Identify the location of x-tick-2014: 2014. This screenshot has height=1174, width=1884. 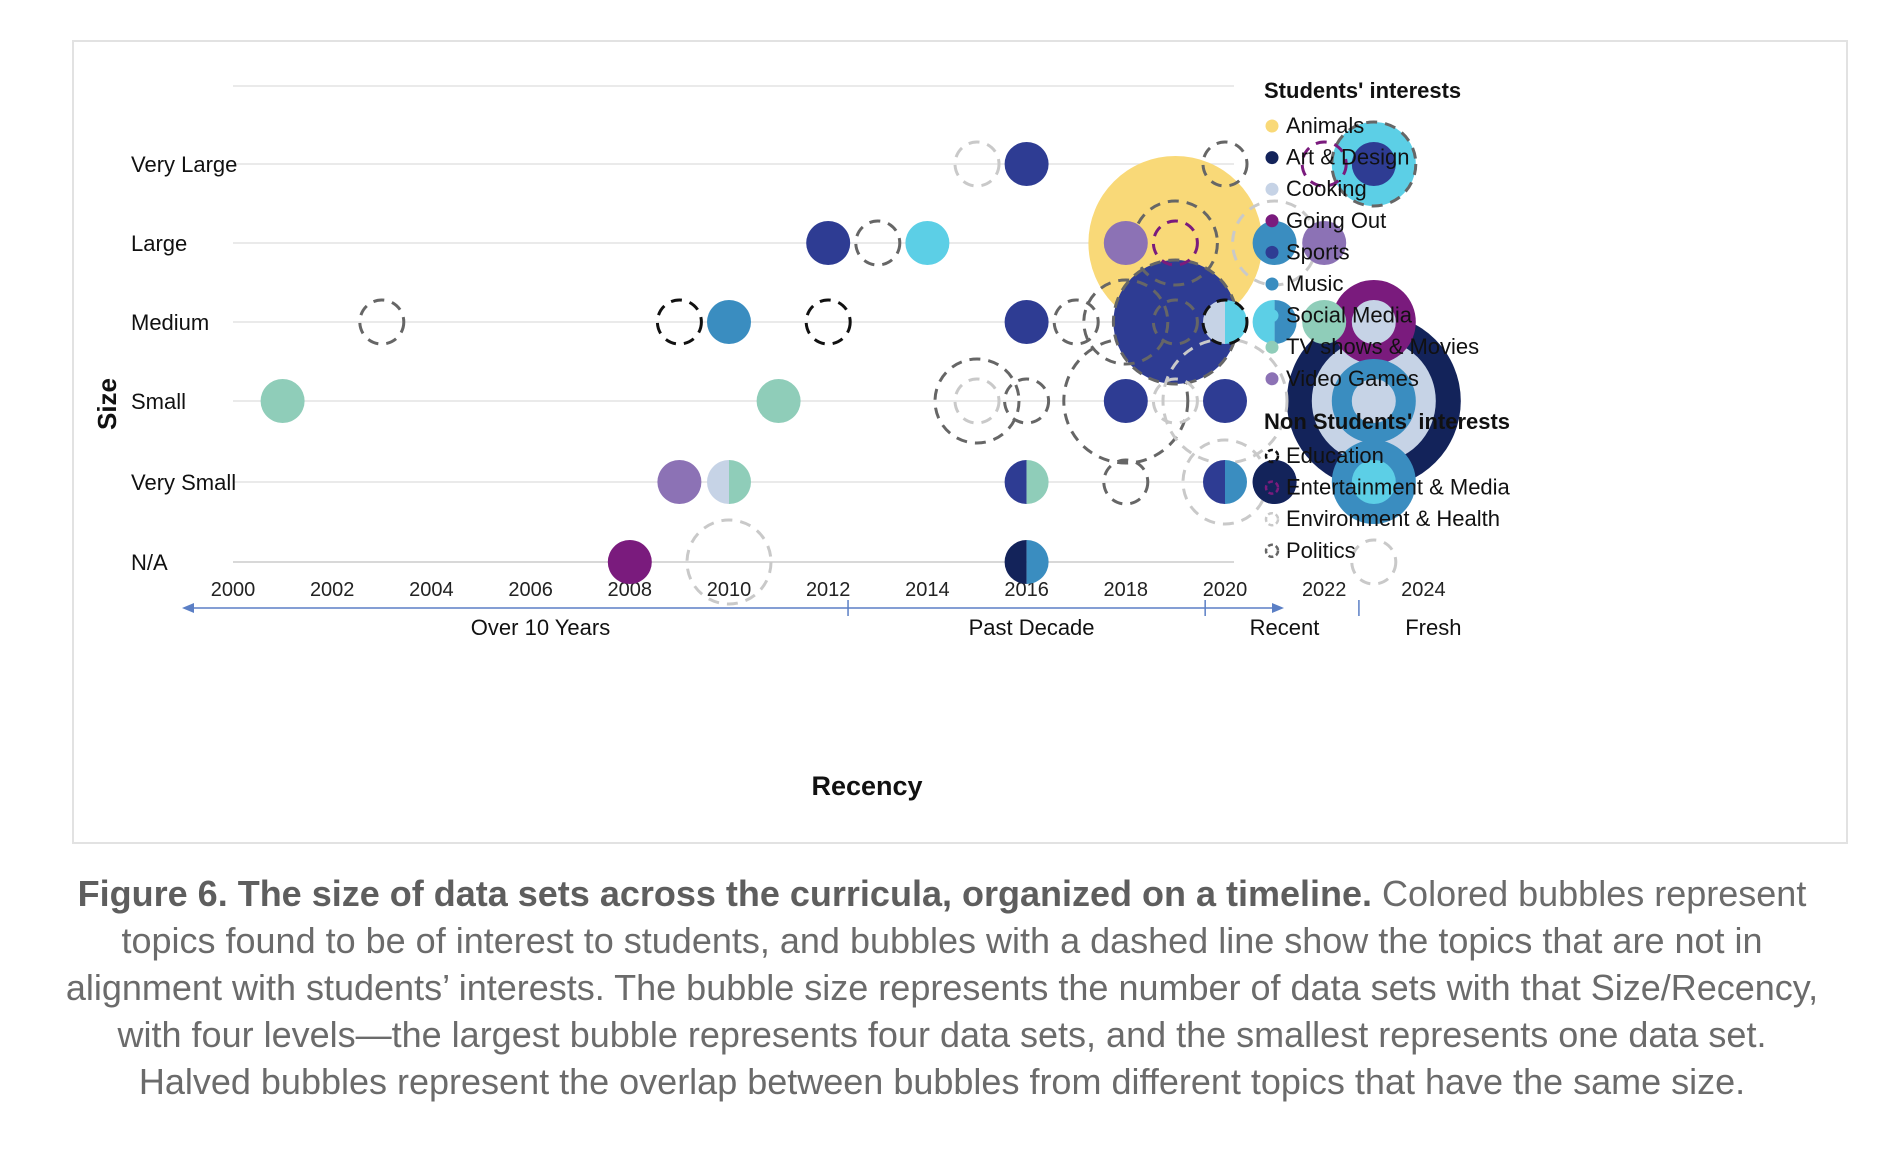
(927, 590).